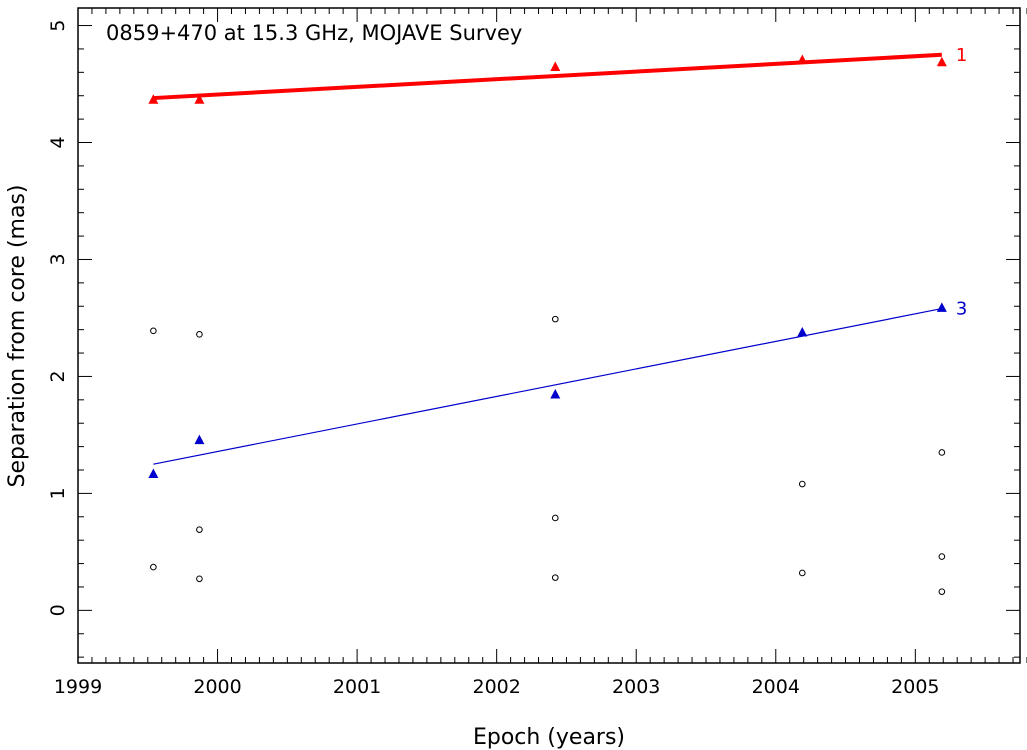 Image resolution: width=1027 pixels, height=750 pixels. I want to click on chart-title: 0859+470 at 15.3 GHz, MOJAVE Survey, so click(314, 33).